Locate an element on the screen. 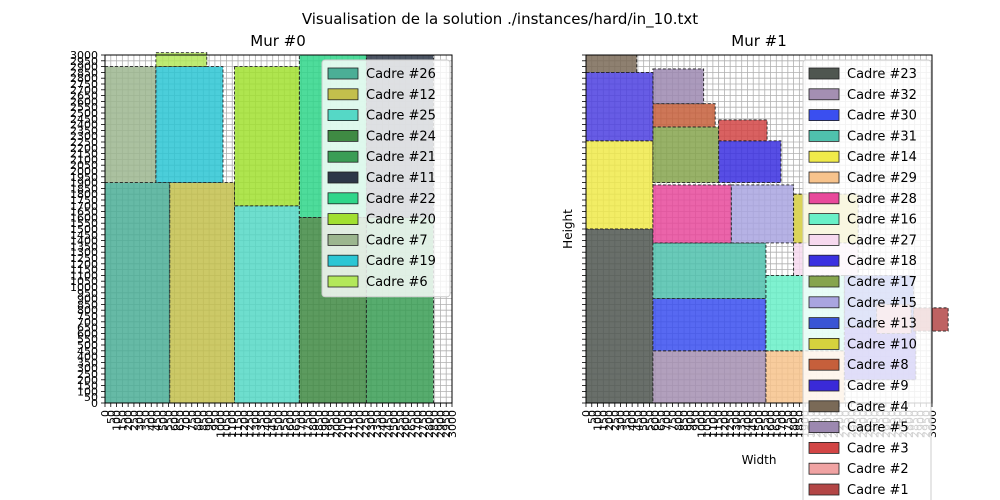 The width and height of the screenshot is (1000, 500). y-tick-label: 2050 is located at coordinates (84, 165).